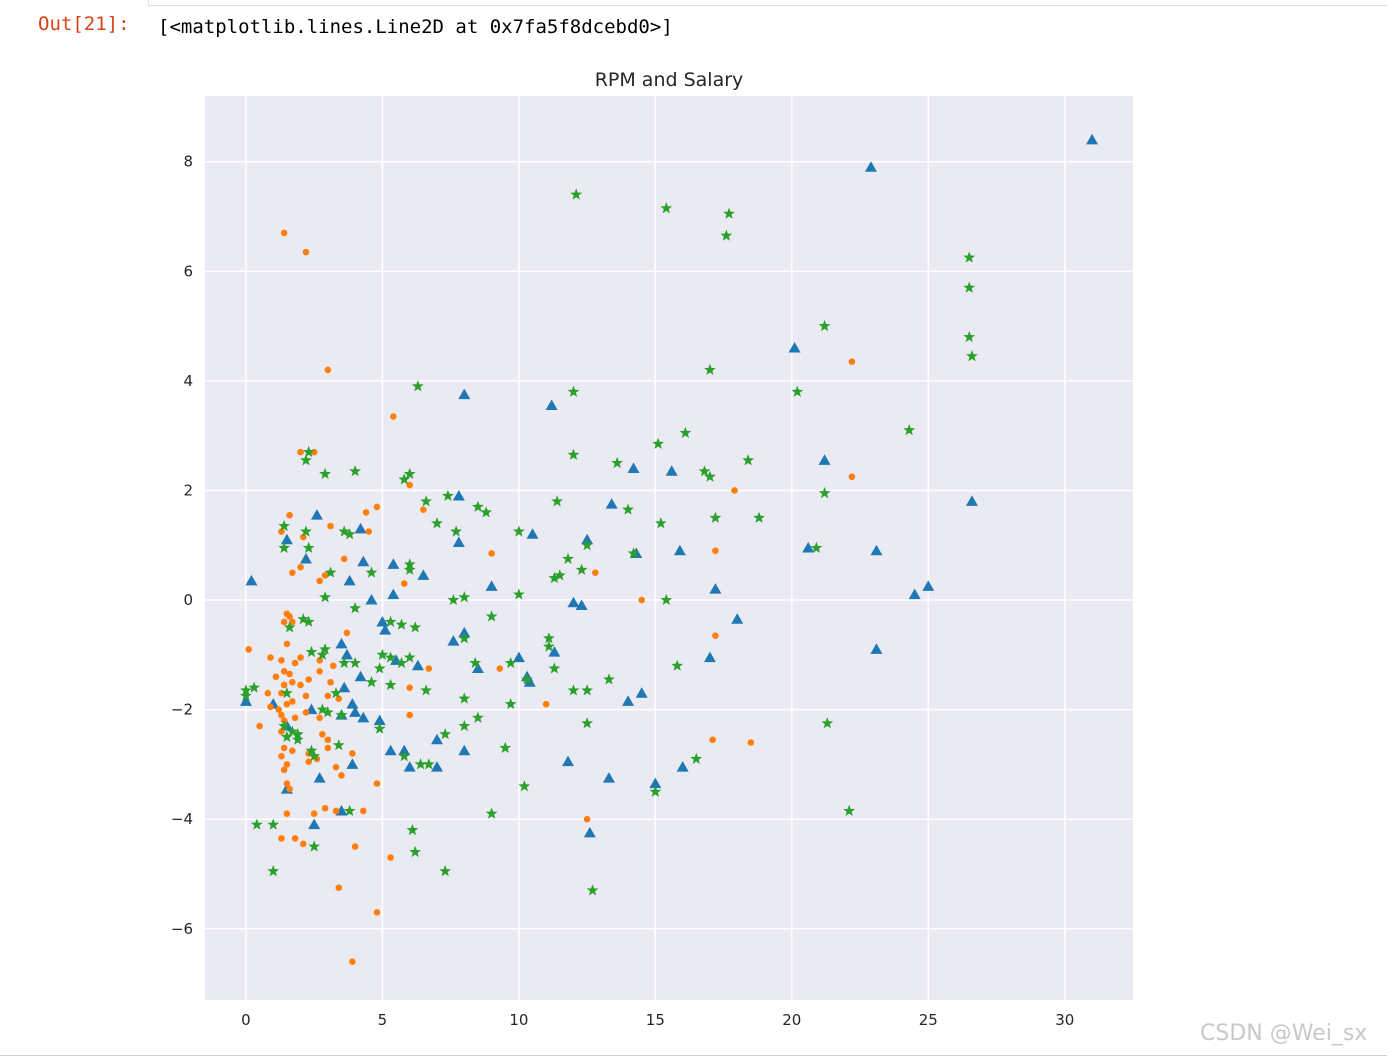 The width and height of the screenshot is (1387, 1059). What do you see at coordinates (383, 1020) in the screenshot?
I see `x-tick-label: 5` at bounding box center [383, 1020].